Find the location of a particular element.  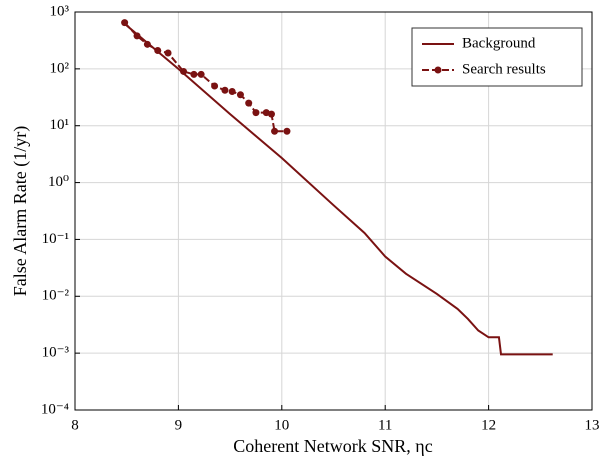

legend-box is located at coordinates (497, 57).